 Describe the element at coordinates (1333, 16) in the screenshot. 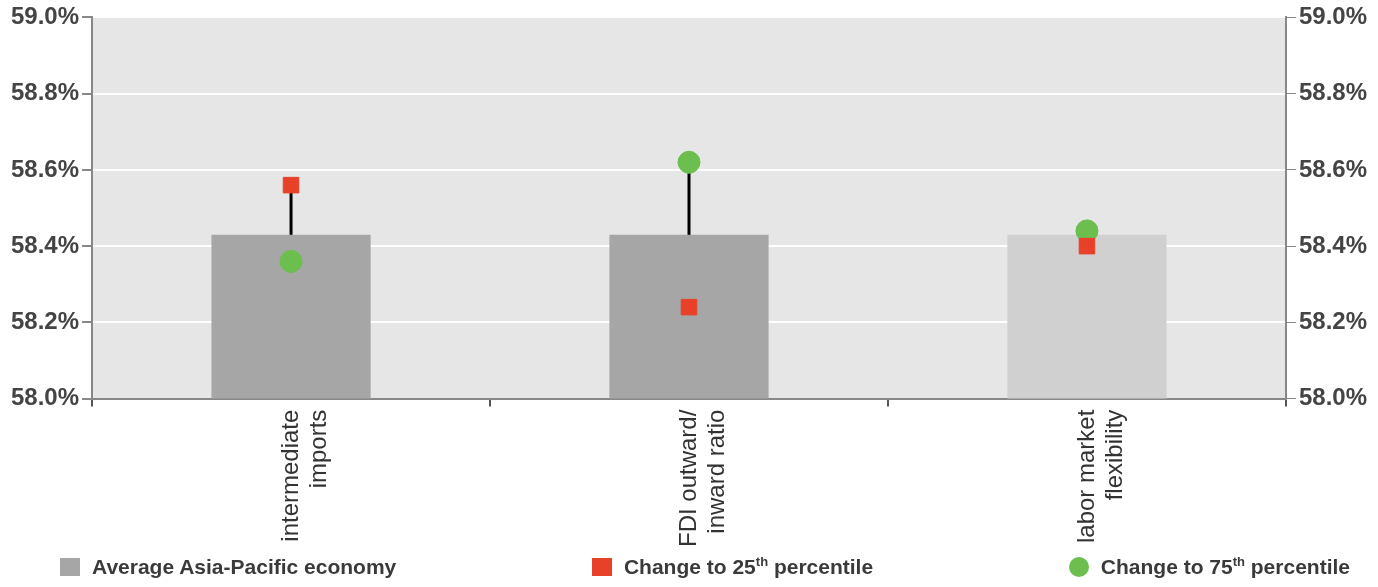

I see `y-tick-label: 59.0%` at that location.